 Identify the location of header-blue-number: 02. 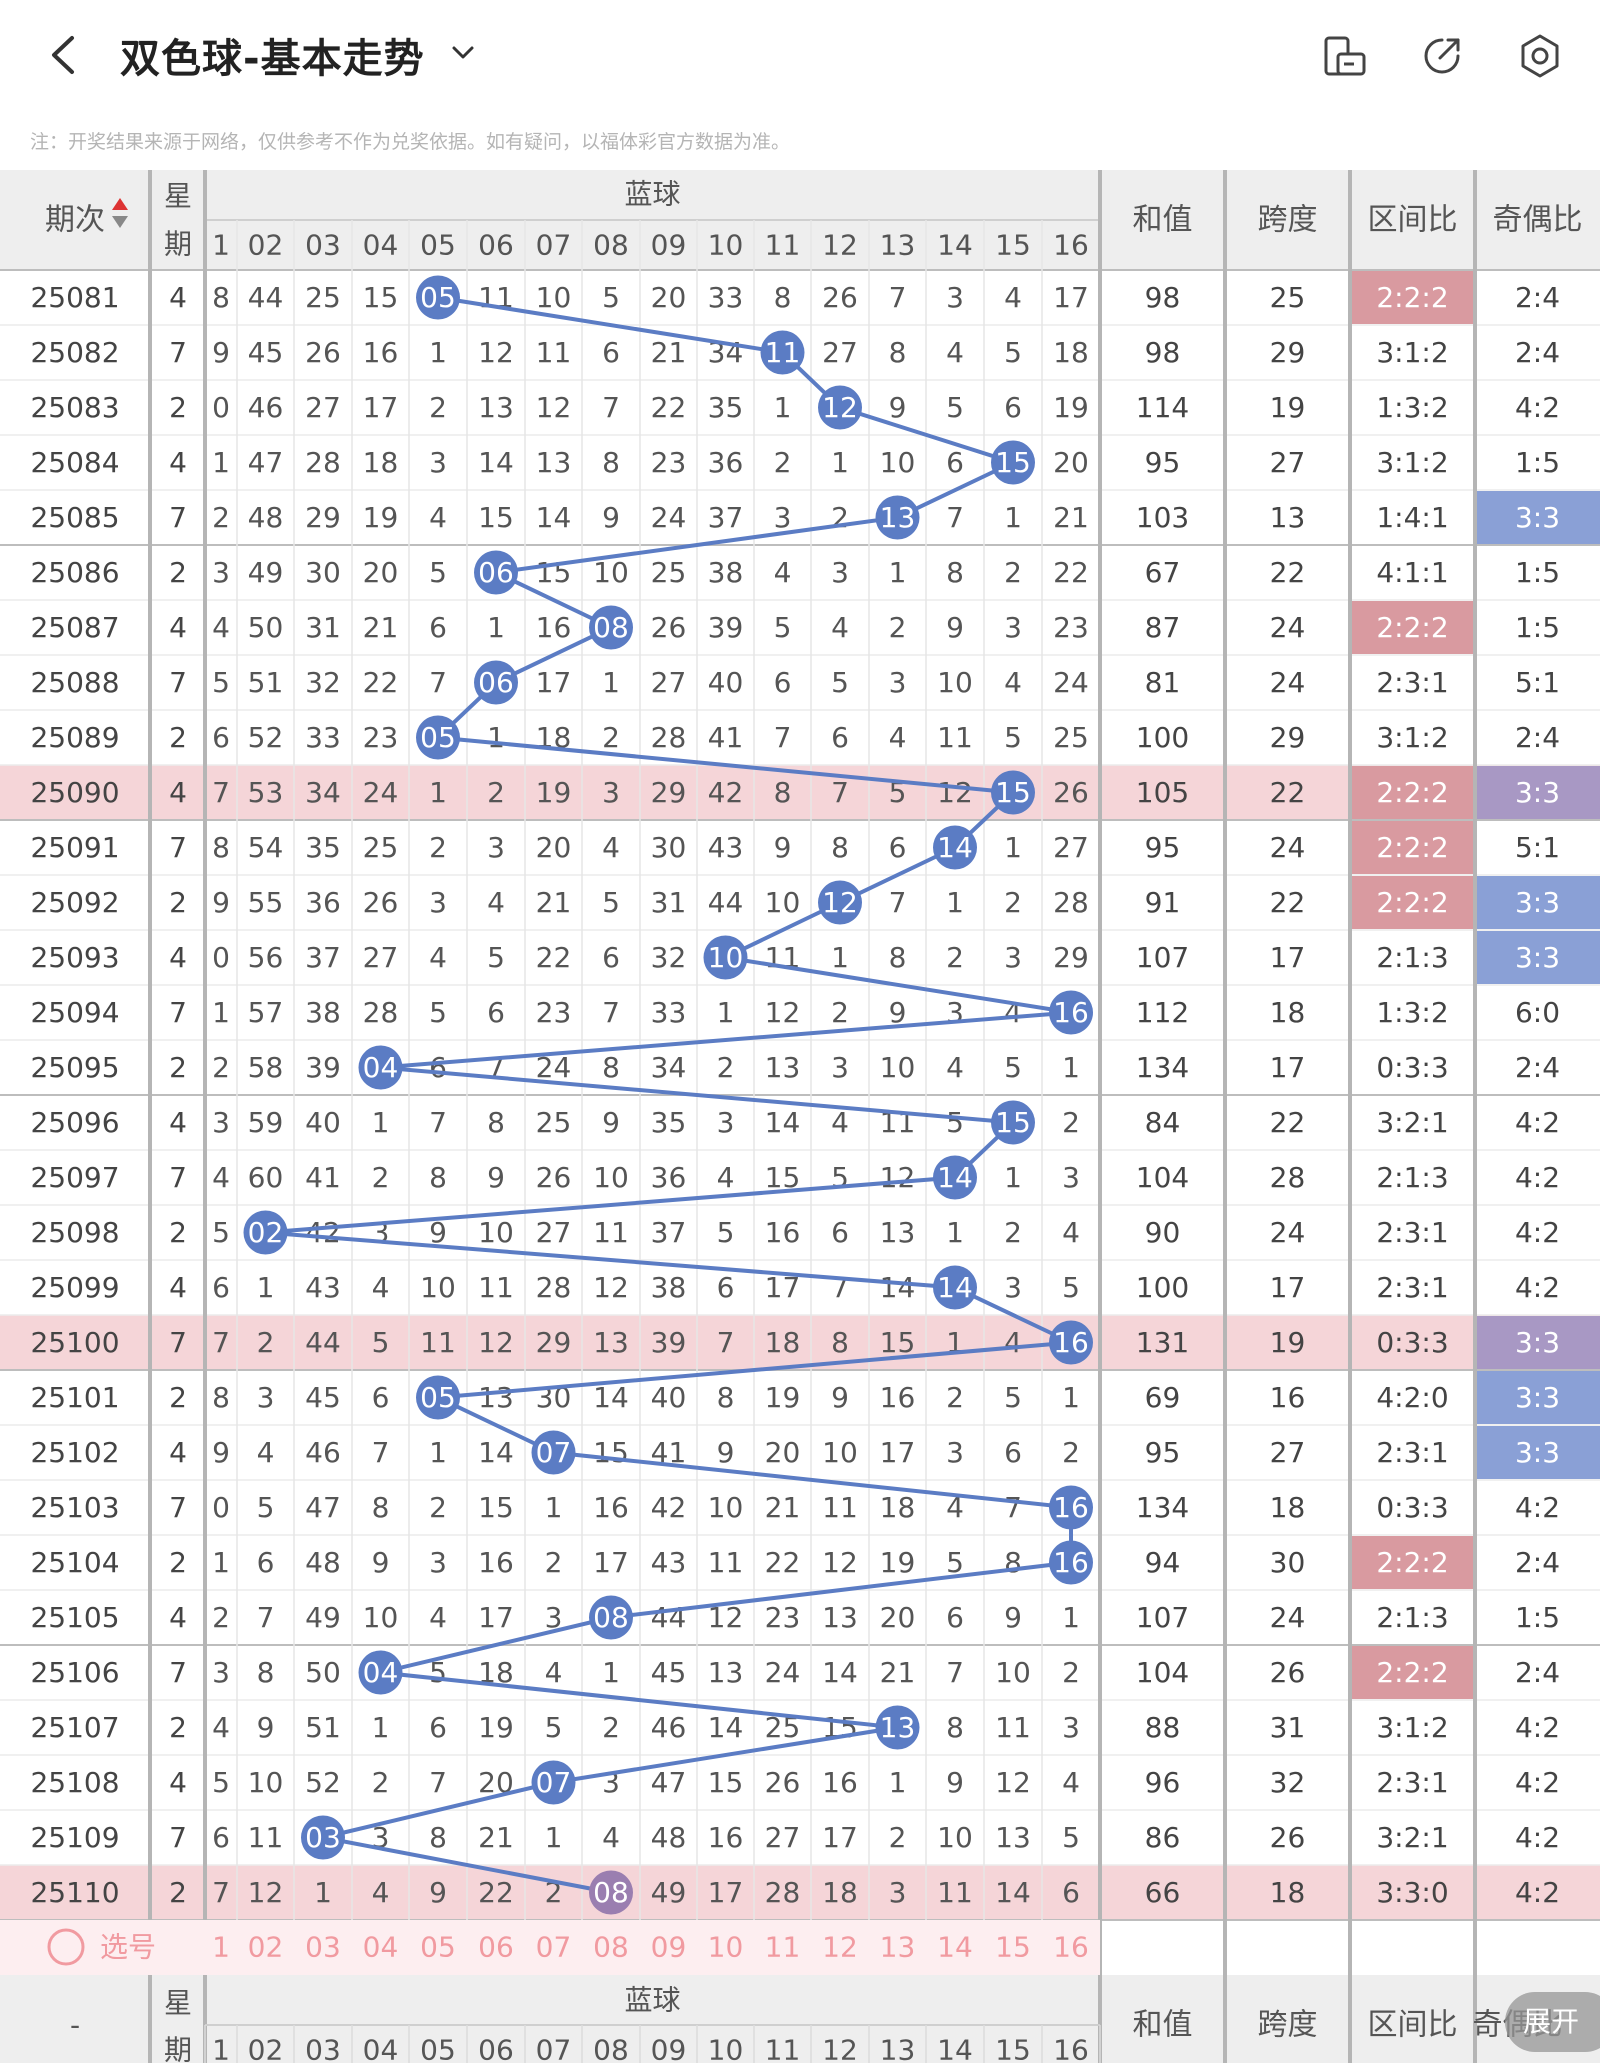
(266, 245).